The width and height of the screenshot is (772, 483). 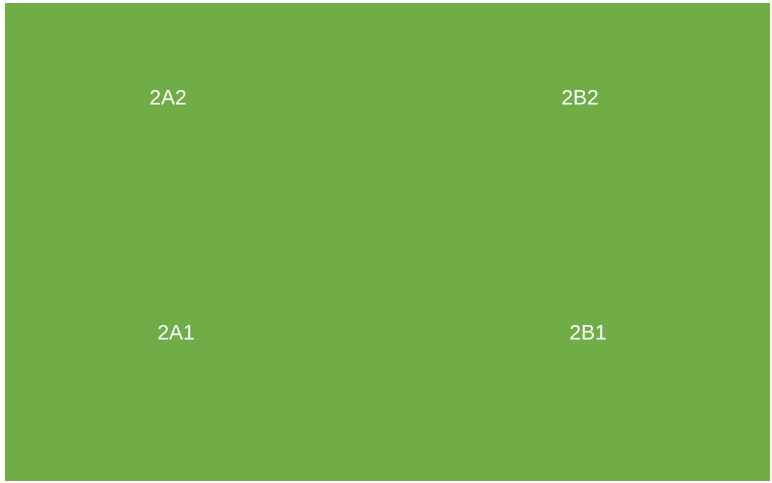 I want to click on label: 2B2, so click(x=579, y=98).